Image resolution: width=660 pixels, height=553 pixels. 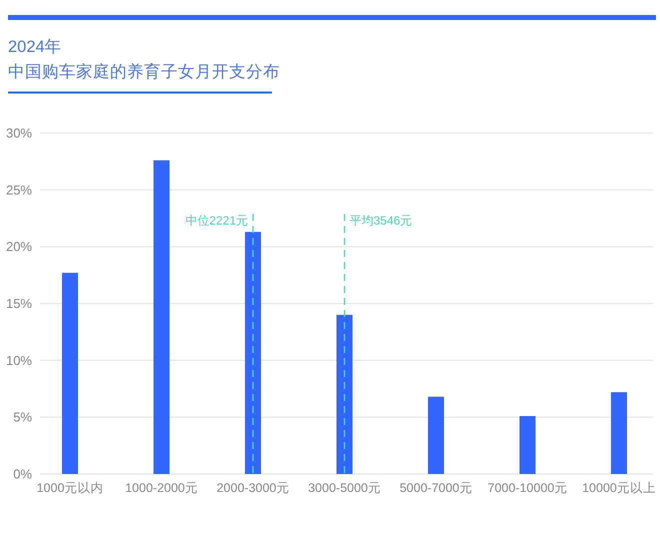 I want to click on y-tick-label: 5%, so click(x=22, y=417).